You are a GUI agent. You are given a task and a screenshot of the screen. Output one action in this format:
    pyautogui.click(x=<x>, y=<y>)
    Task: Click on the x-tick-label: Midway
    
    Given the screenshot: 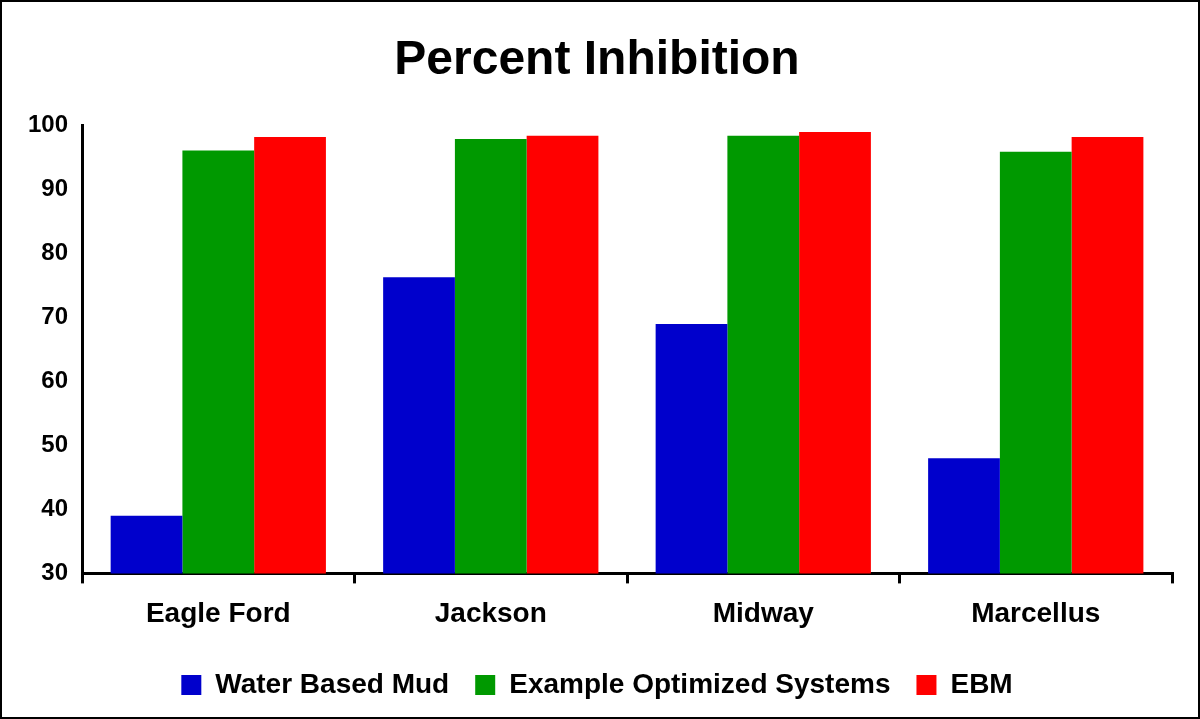 What is the action you would take?
    pyautogui.click(x=763, y=612)
    